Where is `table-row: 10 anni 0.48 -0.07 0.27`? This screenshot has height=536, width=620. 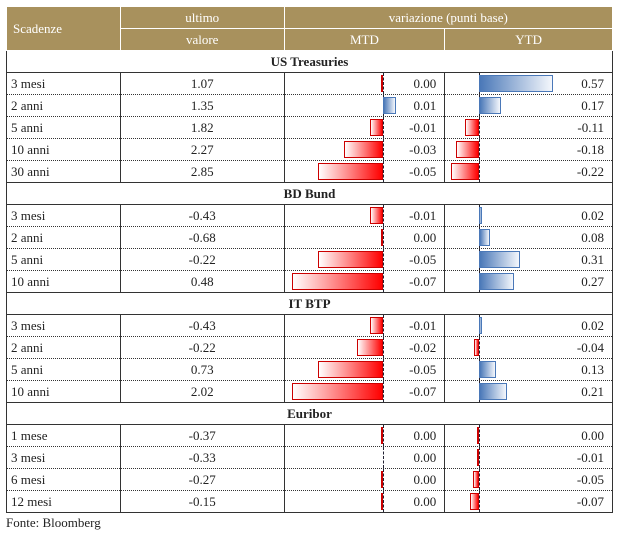
table-row: 10 anni 0.48 -0.07 0.27 is located at coordinates (309, 281).